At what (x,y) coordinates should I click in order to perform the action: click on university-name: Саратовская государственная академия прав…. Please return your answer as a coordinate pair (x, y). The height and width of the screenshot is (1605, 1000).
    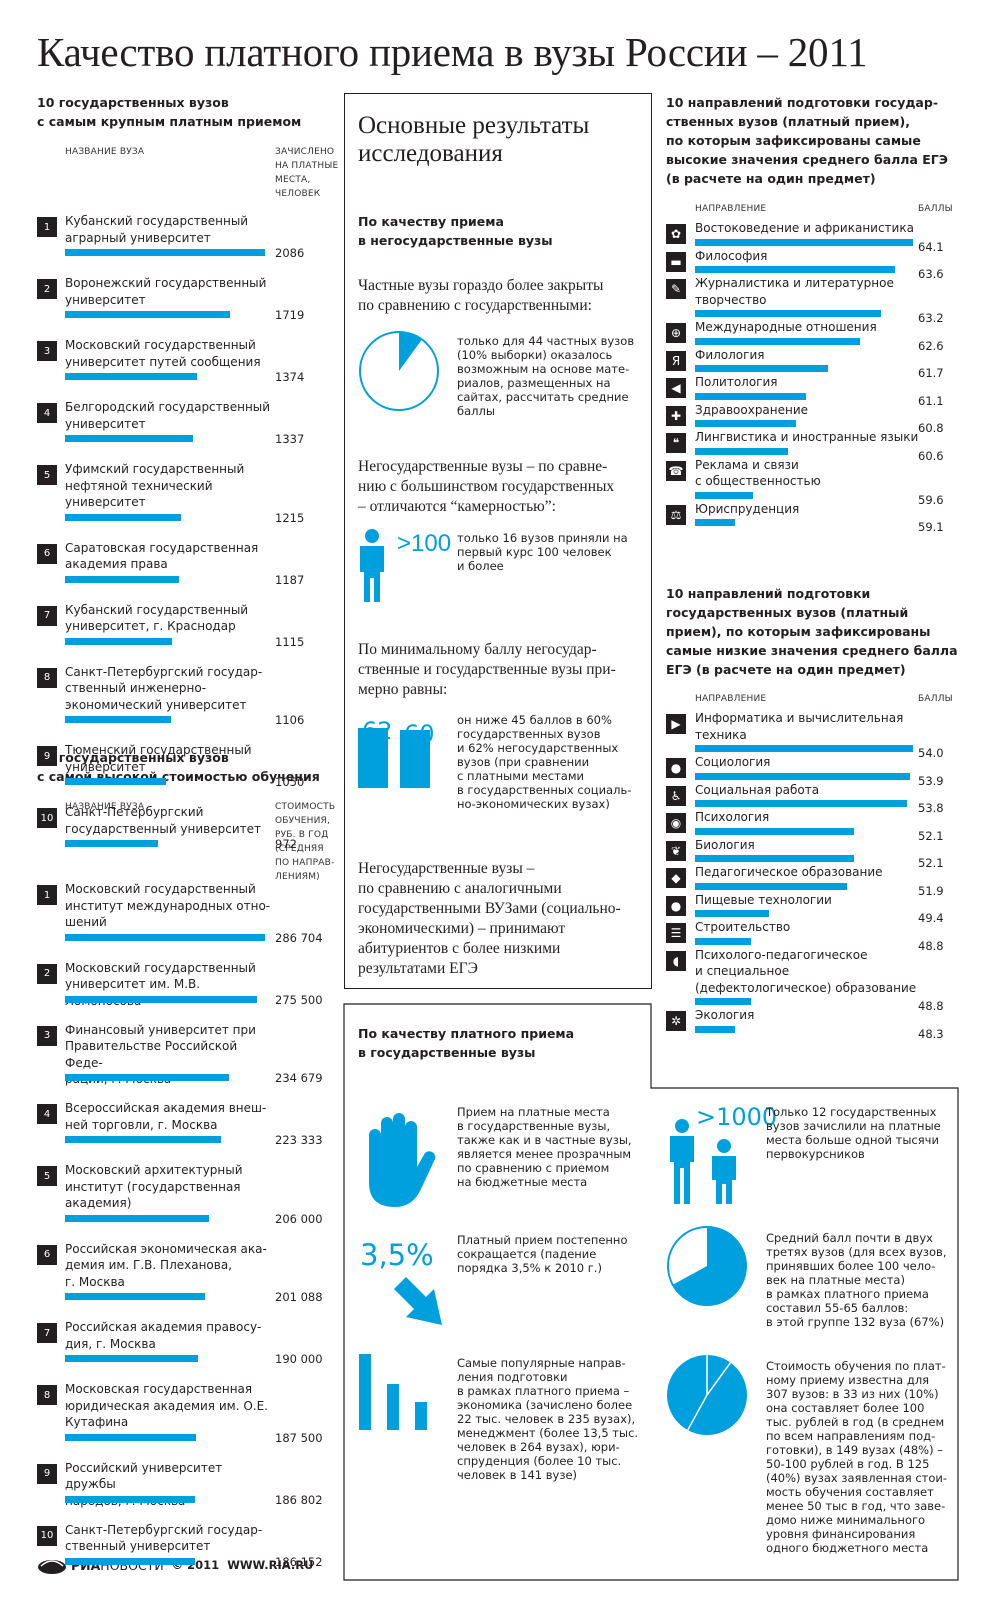
    Looking at the image, I should click on (170, 556).